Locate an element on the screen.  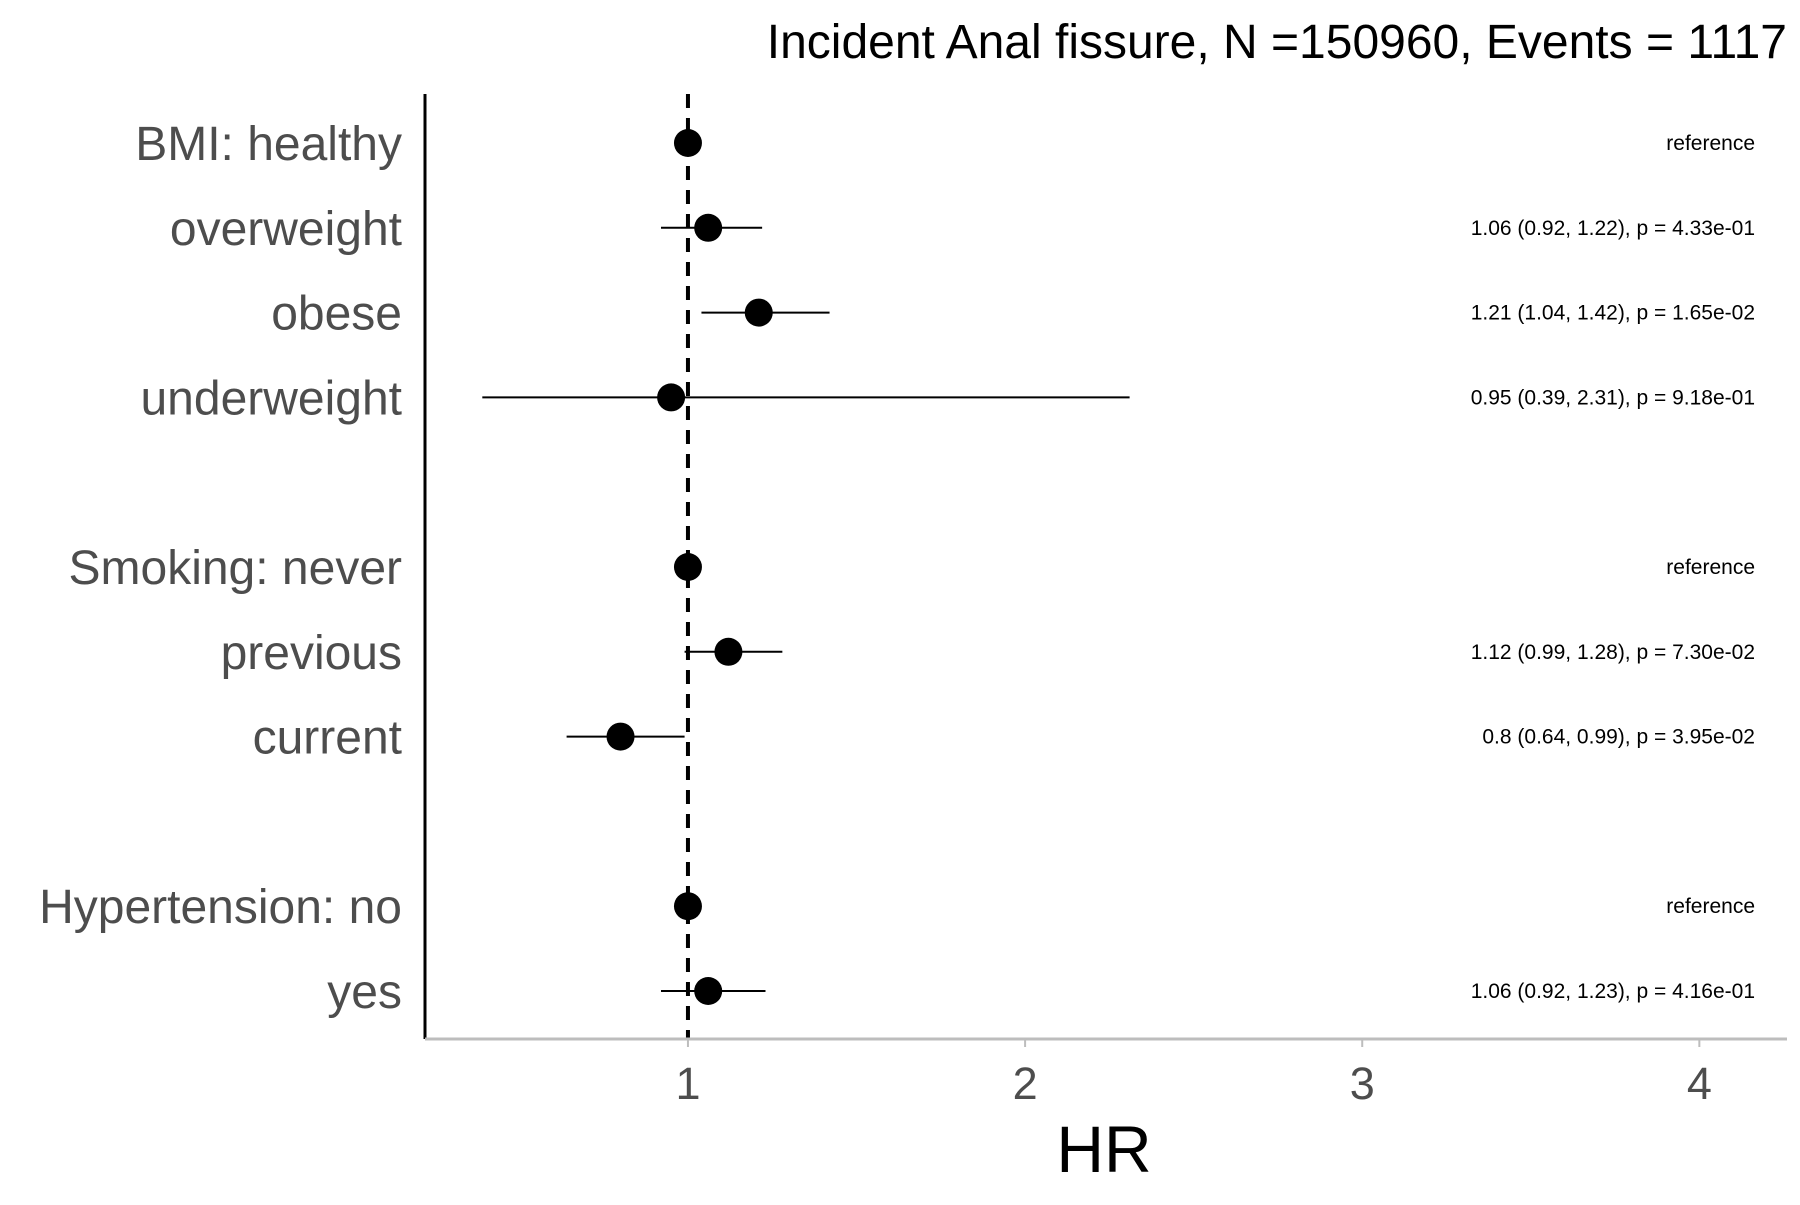
x-tick-label: 4 is located at coordinates (1699, 1083).